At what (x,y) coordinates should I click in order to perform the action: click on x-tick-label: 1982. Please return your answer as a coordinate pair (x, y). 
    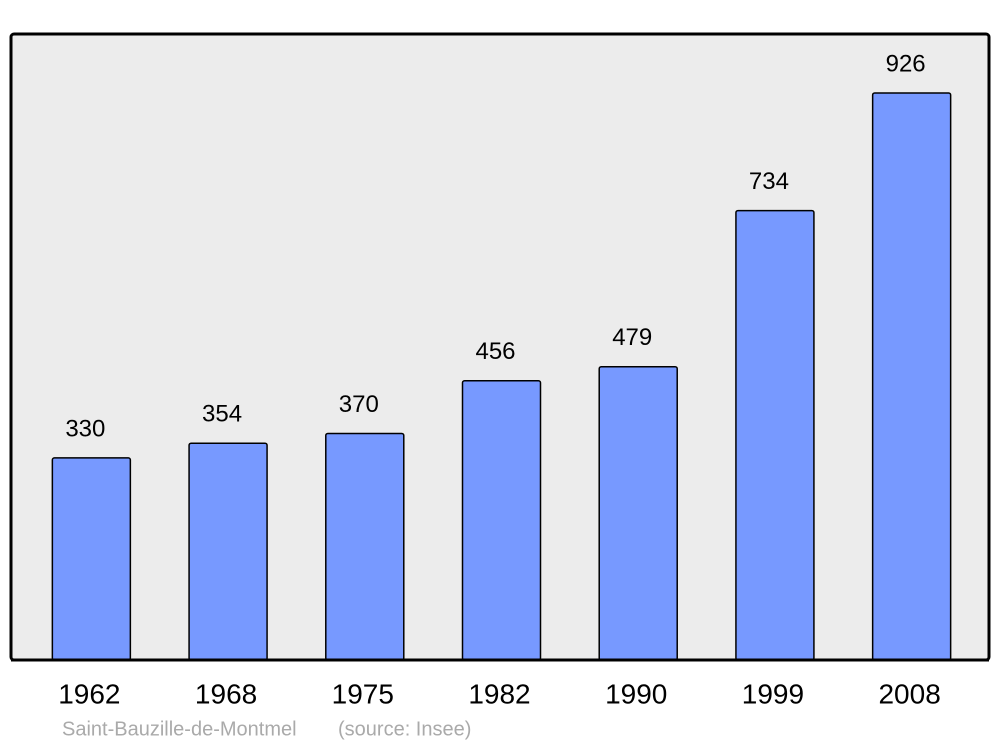
    Looking at the image, I should click on (499, 693).